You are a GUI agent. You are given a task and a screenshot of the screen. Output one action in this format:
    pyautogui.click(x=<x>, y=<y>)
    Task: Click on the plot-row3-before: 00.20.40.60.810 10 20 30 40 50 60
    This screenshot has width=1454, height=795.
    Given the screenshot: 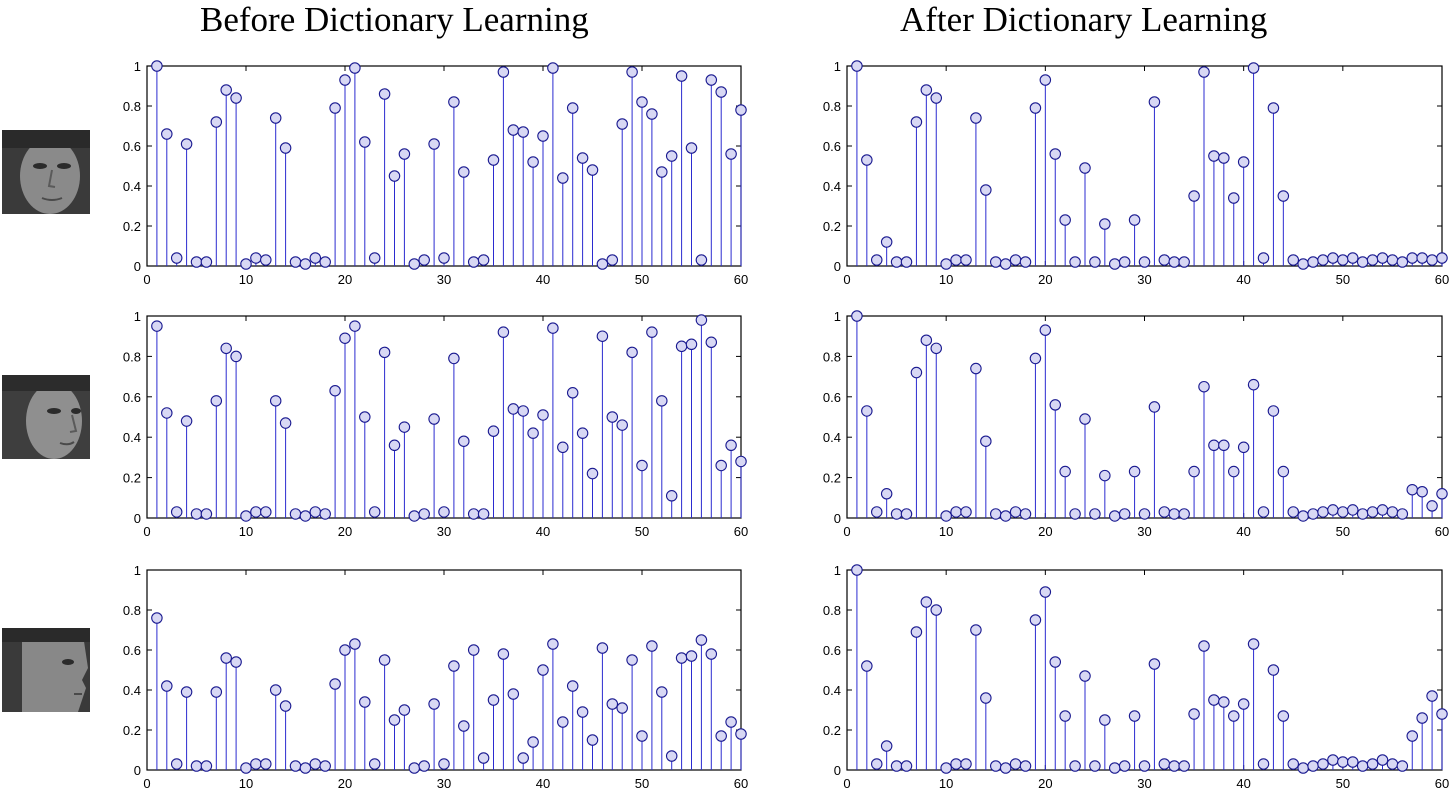 What is the action you would take?
    pyautogui.click(x=435, y=677)
    